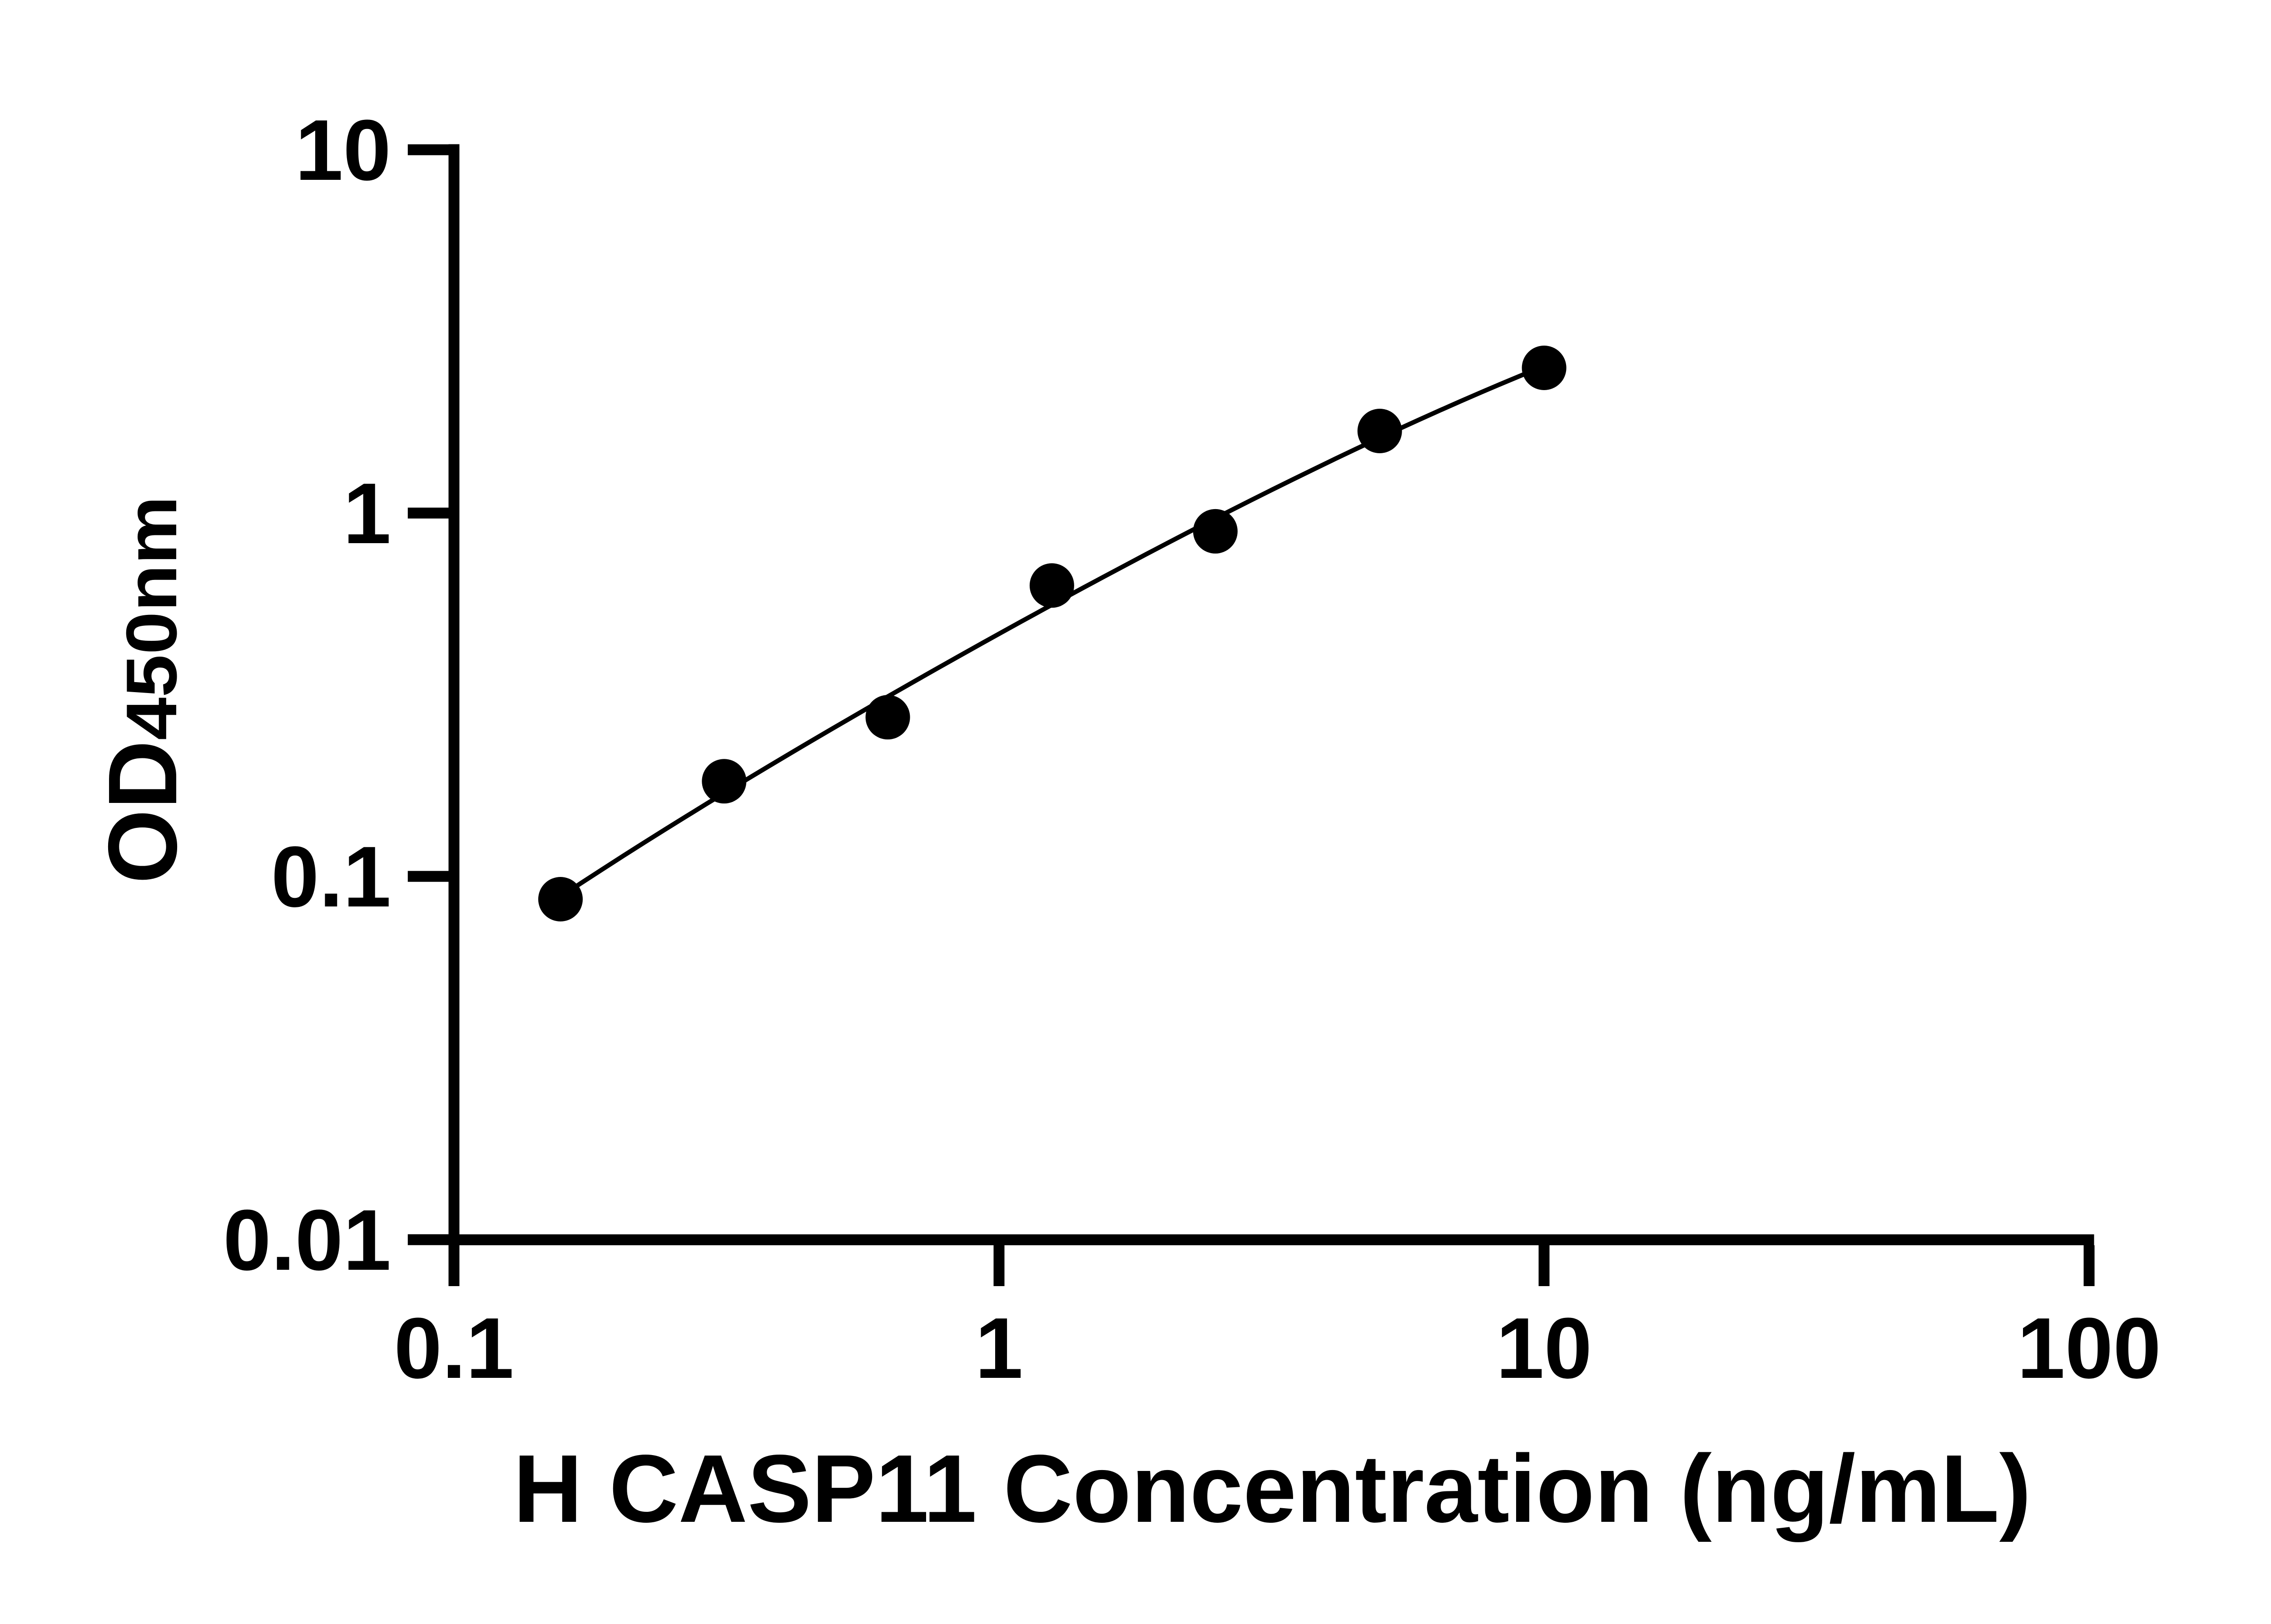 The image size is (2271, 1624). I want to click on svg-text: OD, so click(142, 812).